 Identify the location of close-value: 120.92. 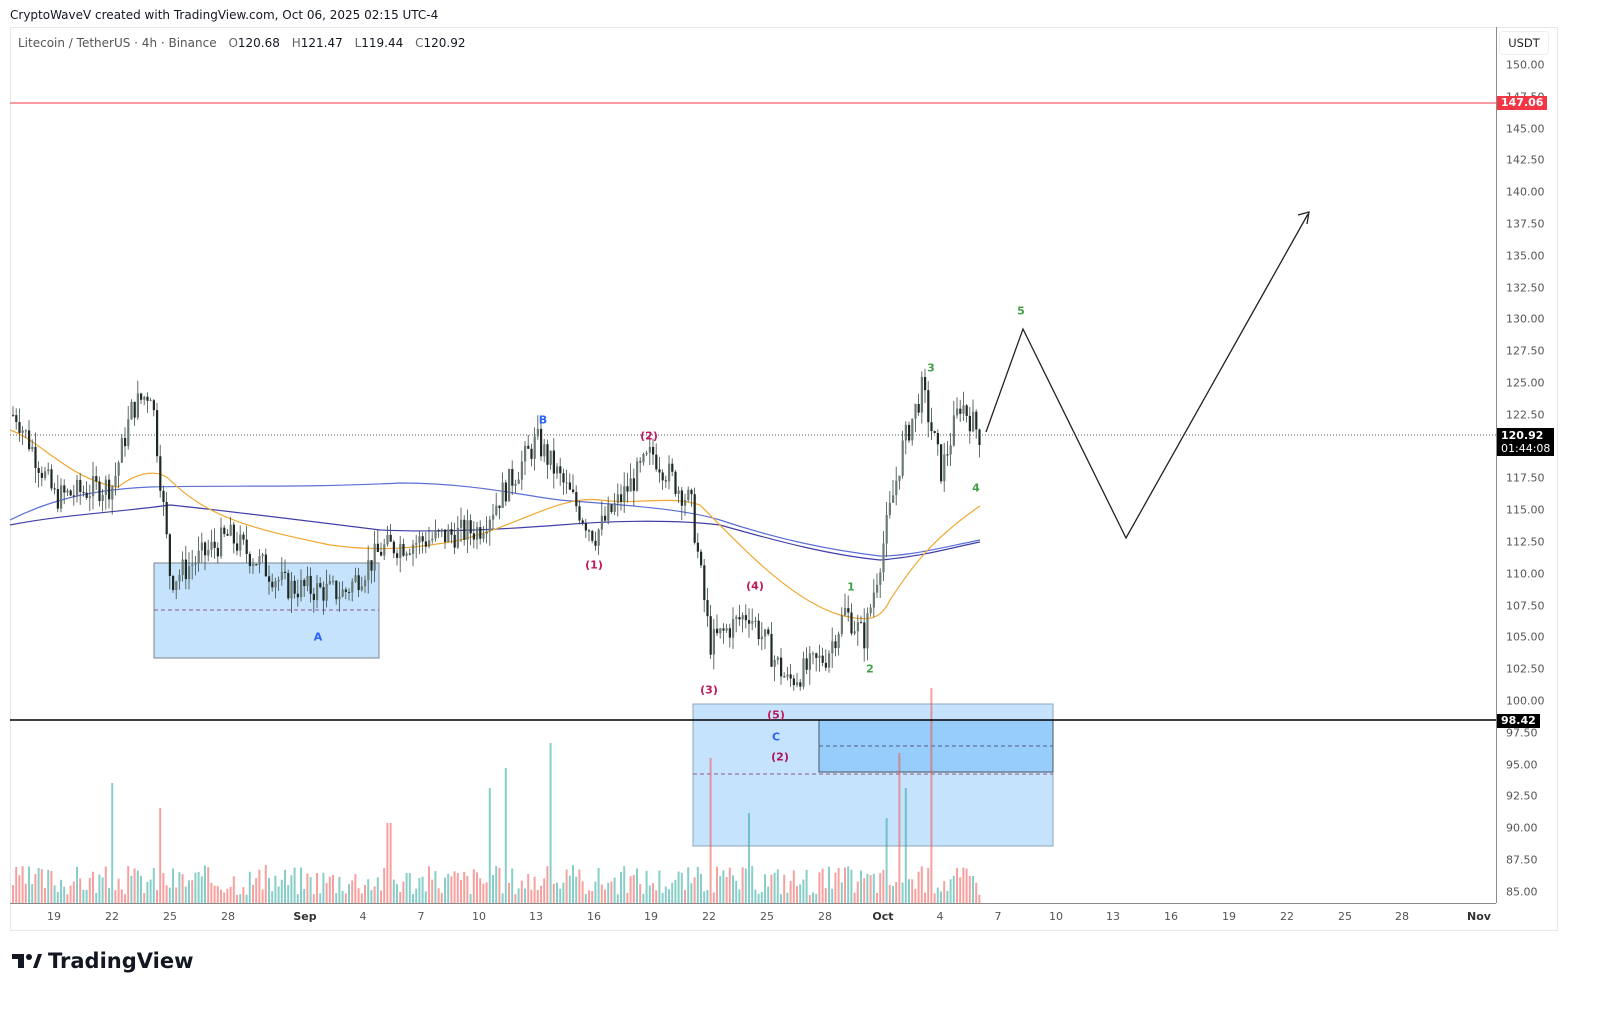
(444, 43).